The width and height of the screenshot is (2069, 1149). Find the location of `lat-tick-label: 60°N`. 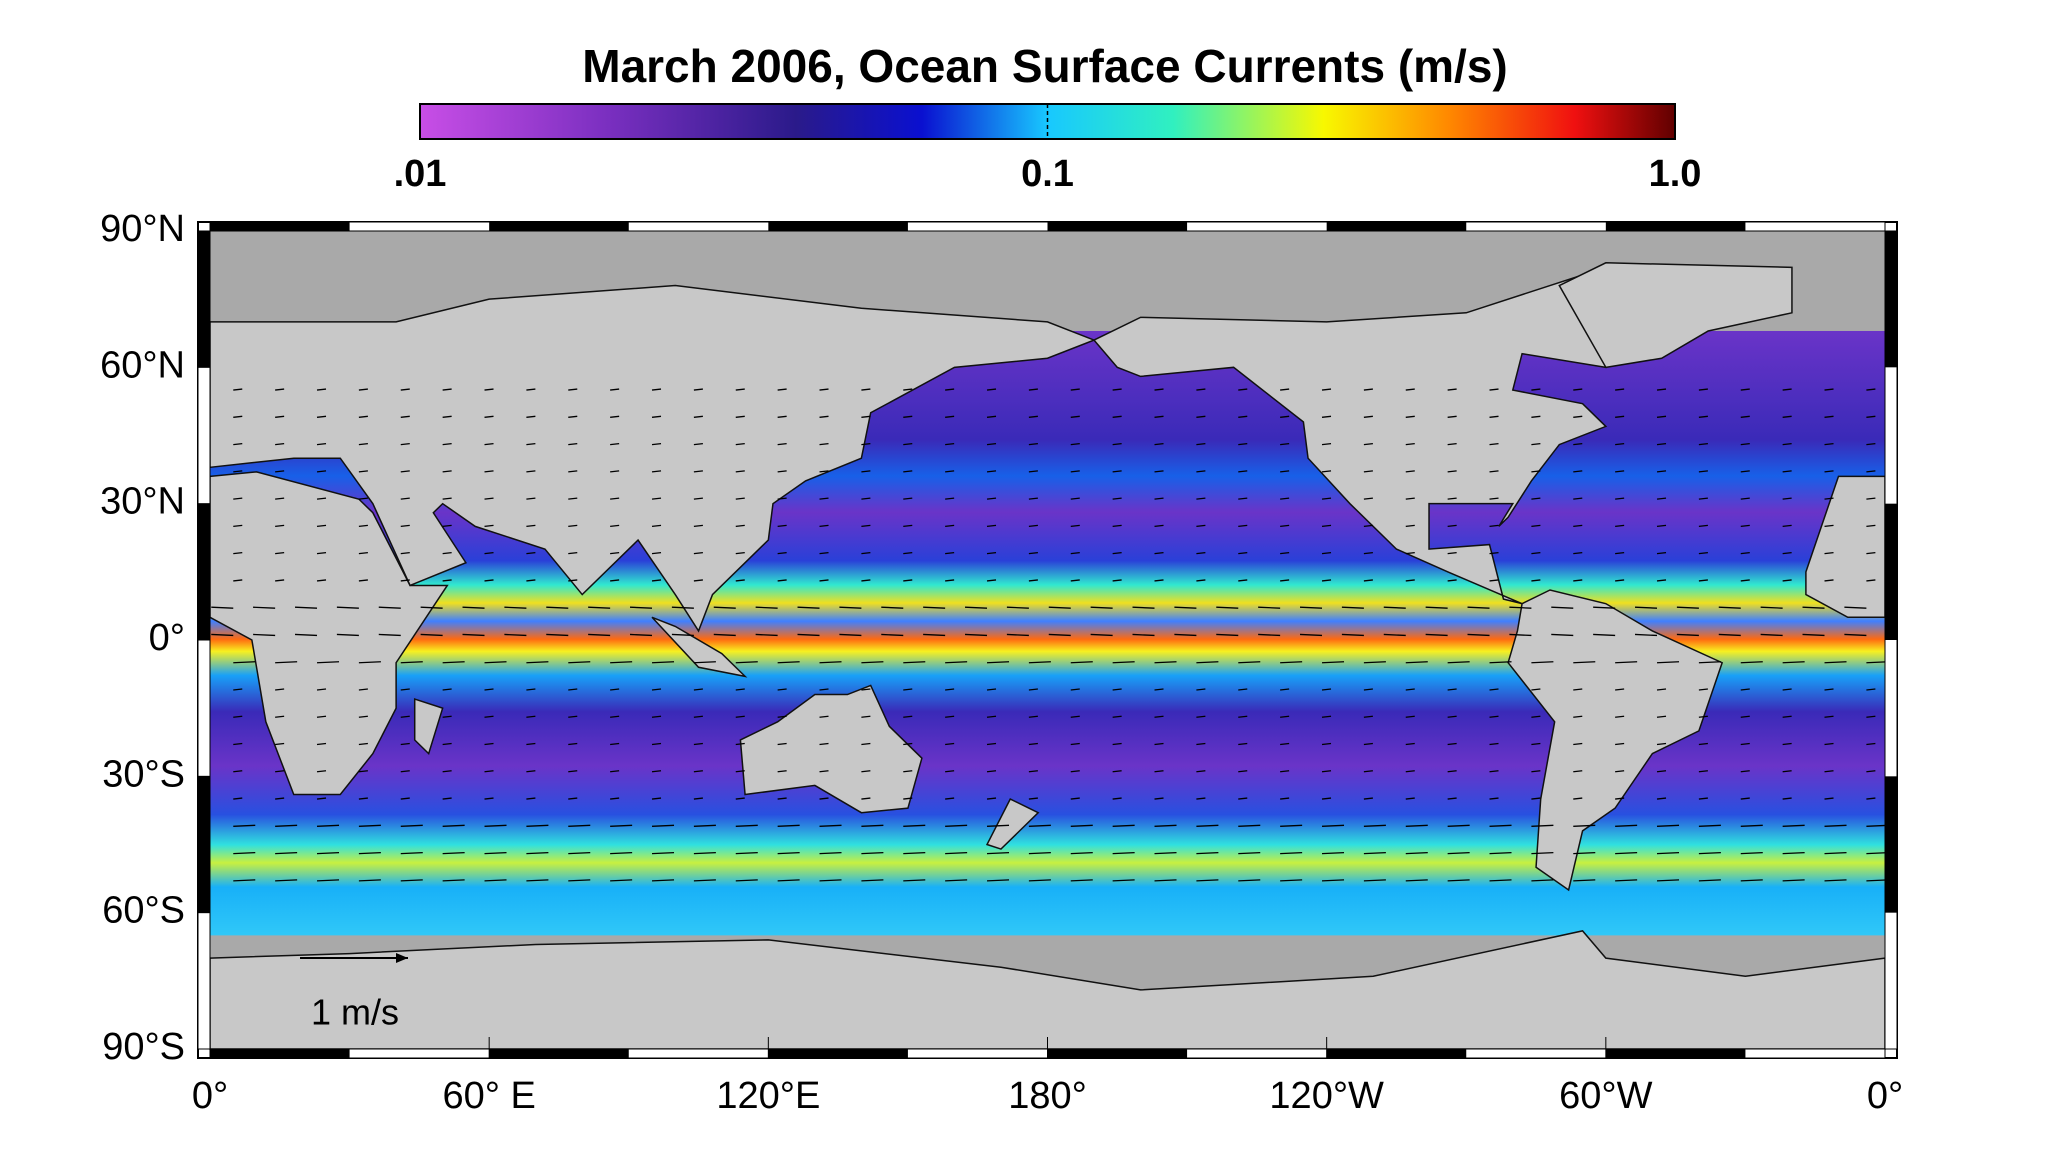

lat-tick-label: 60°N is located at coordinates (142, 365).